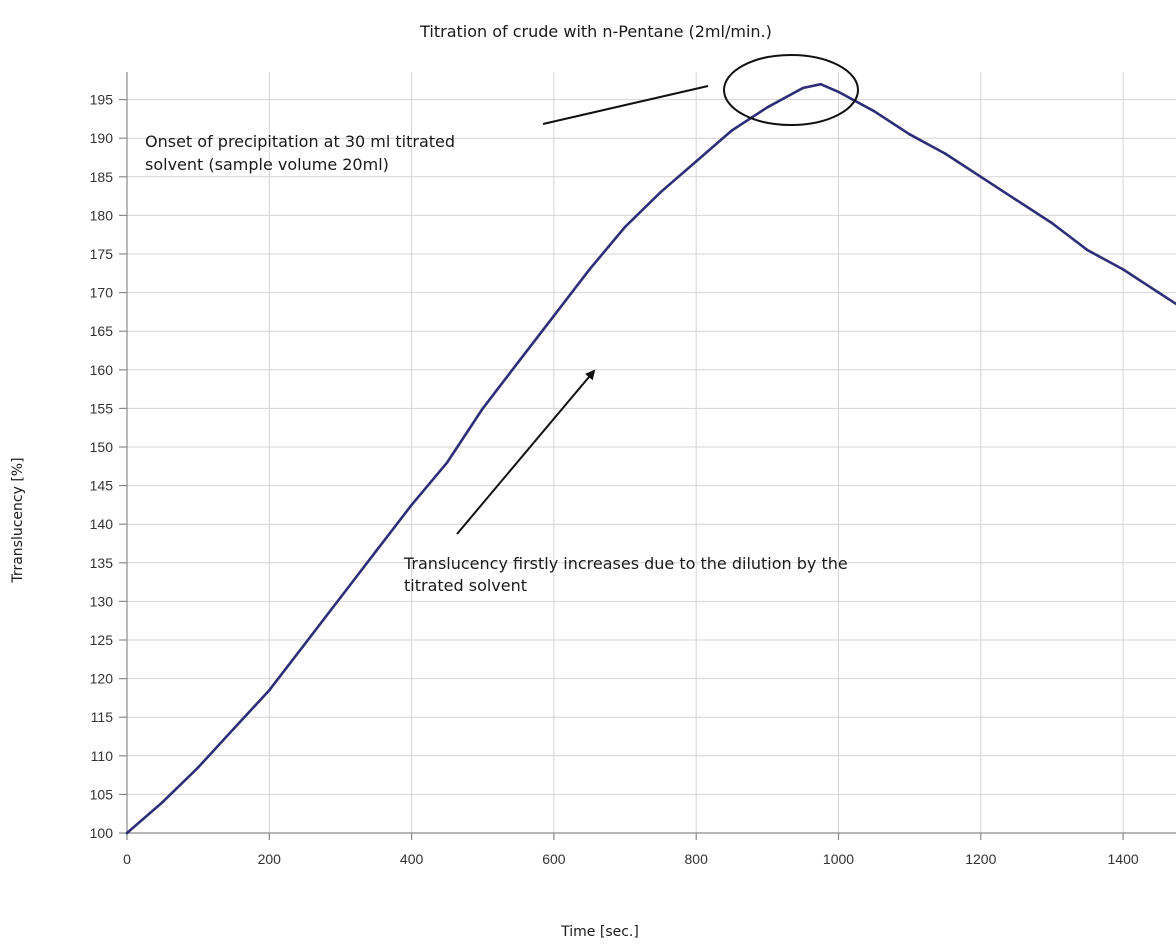 Image resolution: width=1176 pixels, height=944 pixels. I want to click on y-tick-label: 165, so click(102, 331).